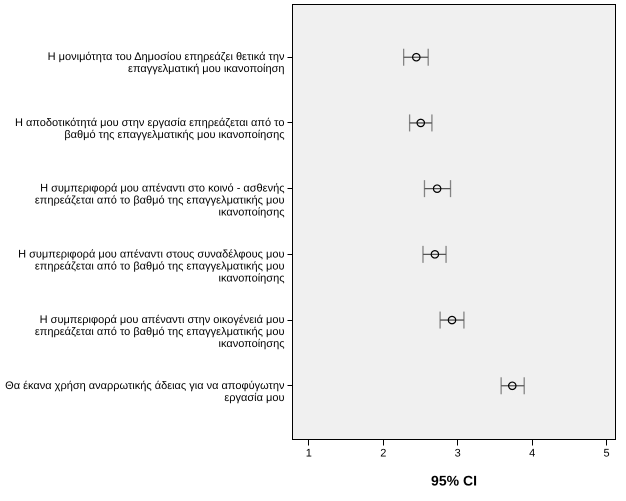 This screenshot has height=501, width=626. I want to click on y-tick-label: Η συμπεριφορά μου απέναντι στην οικογένειά μου επηρεάζεται από το βαθμό της επαγγελματικής μου ικανοποίησης, so click(159, 332).